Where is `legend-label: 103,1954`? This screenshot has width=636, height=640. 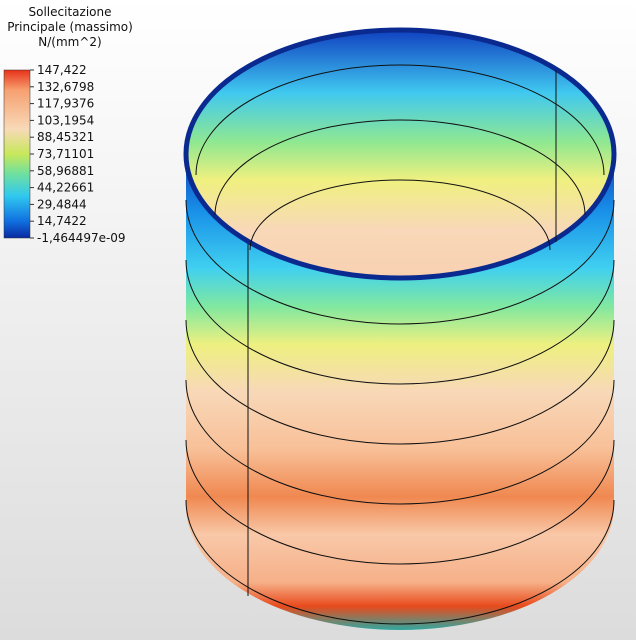
legend-label: 103,1954 is located at coordinates (65, 120).